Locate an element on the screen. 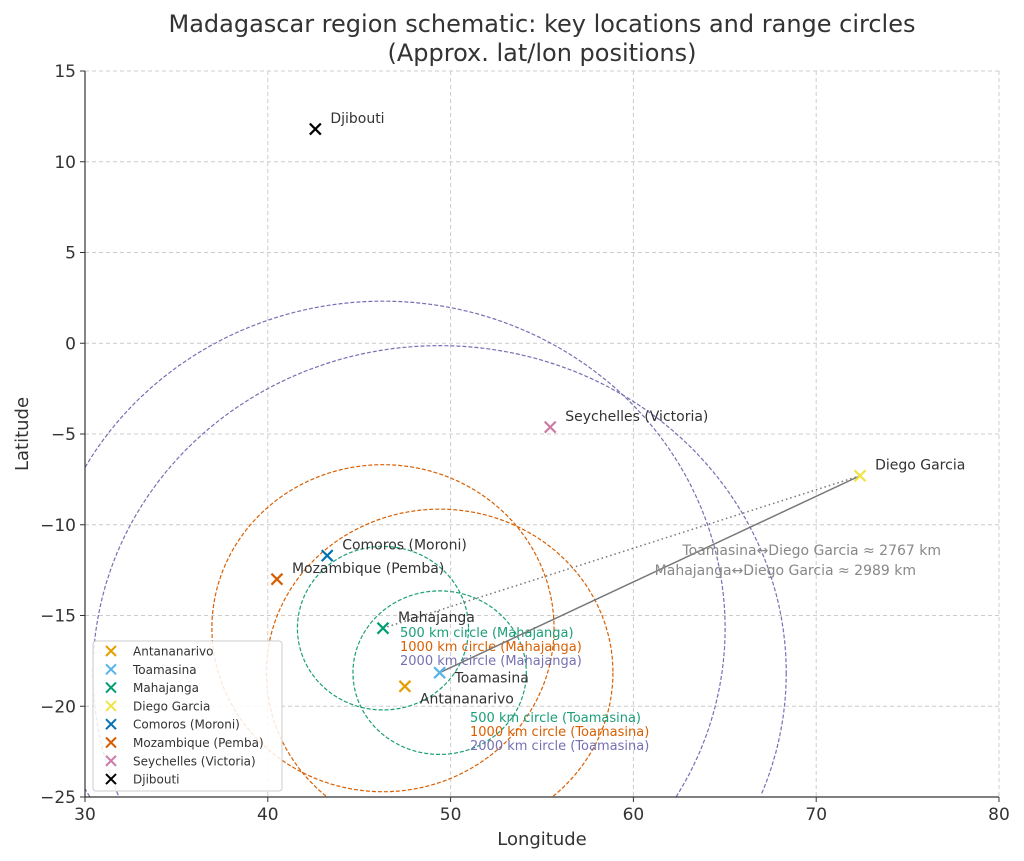 The width and height of the screenshot is (1024, 861). x-tick-label: 30 is located at coordinates (85, 815).